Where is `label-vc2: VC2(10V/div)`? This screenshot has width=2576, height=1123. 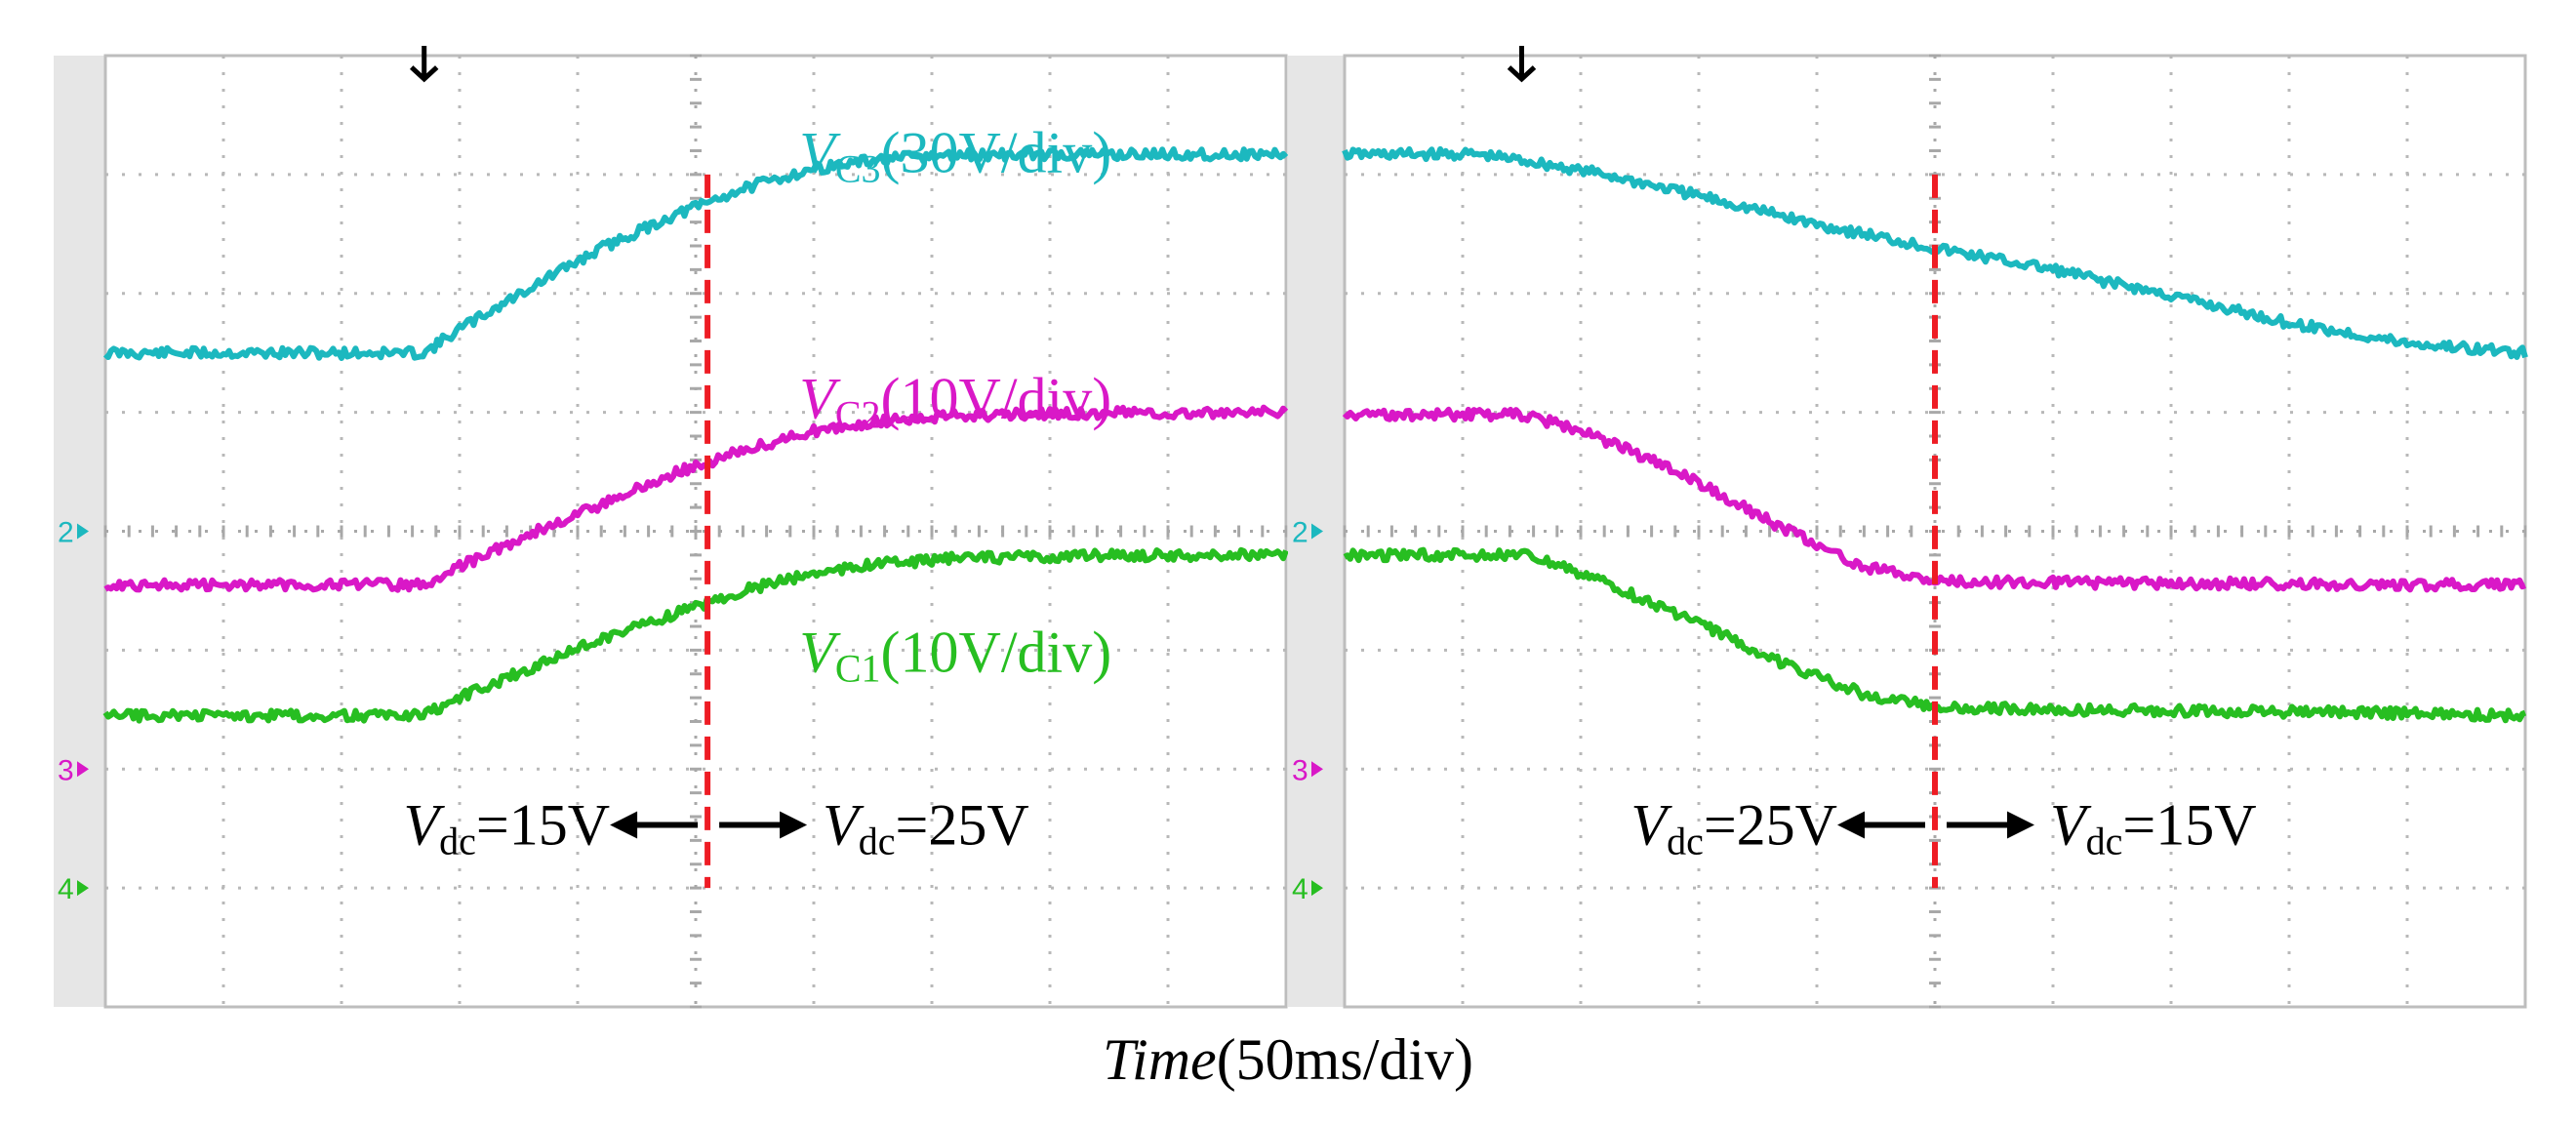
label-vc2: VC2(10V/div) is located at coordinates (955, 402).